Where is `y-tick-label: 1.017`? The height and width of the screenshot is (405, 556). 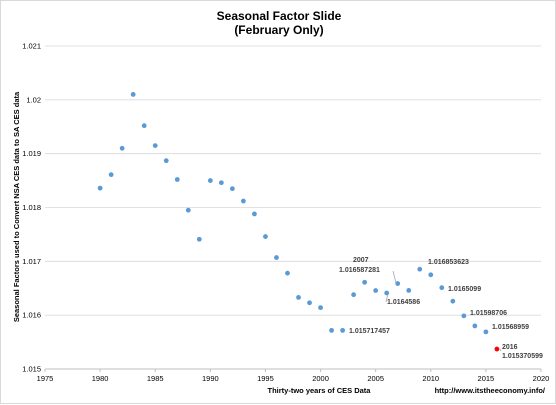
y-tick-label: 1.017 is located at coordinates (31, 261).